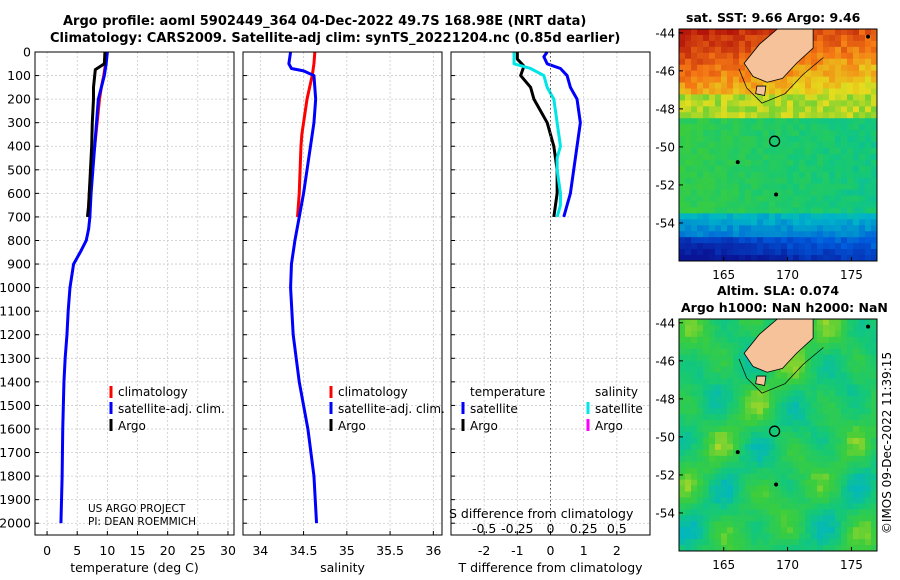 This screenshot has width=900, height=580. What do you see at coordinates (15, 499) in the screenshot?
I see `y-tick-label: 1900` at bounding box center [15, 499].